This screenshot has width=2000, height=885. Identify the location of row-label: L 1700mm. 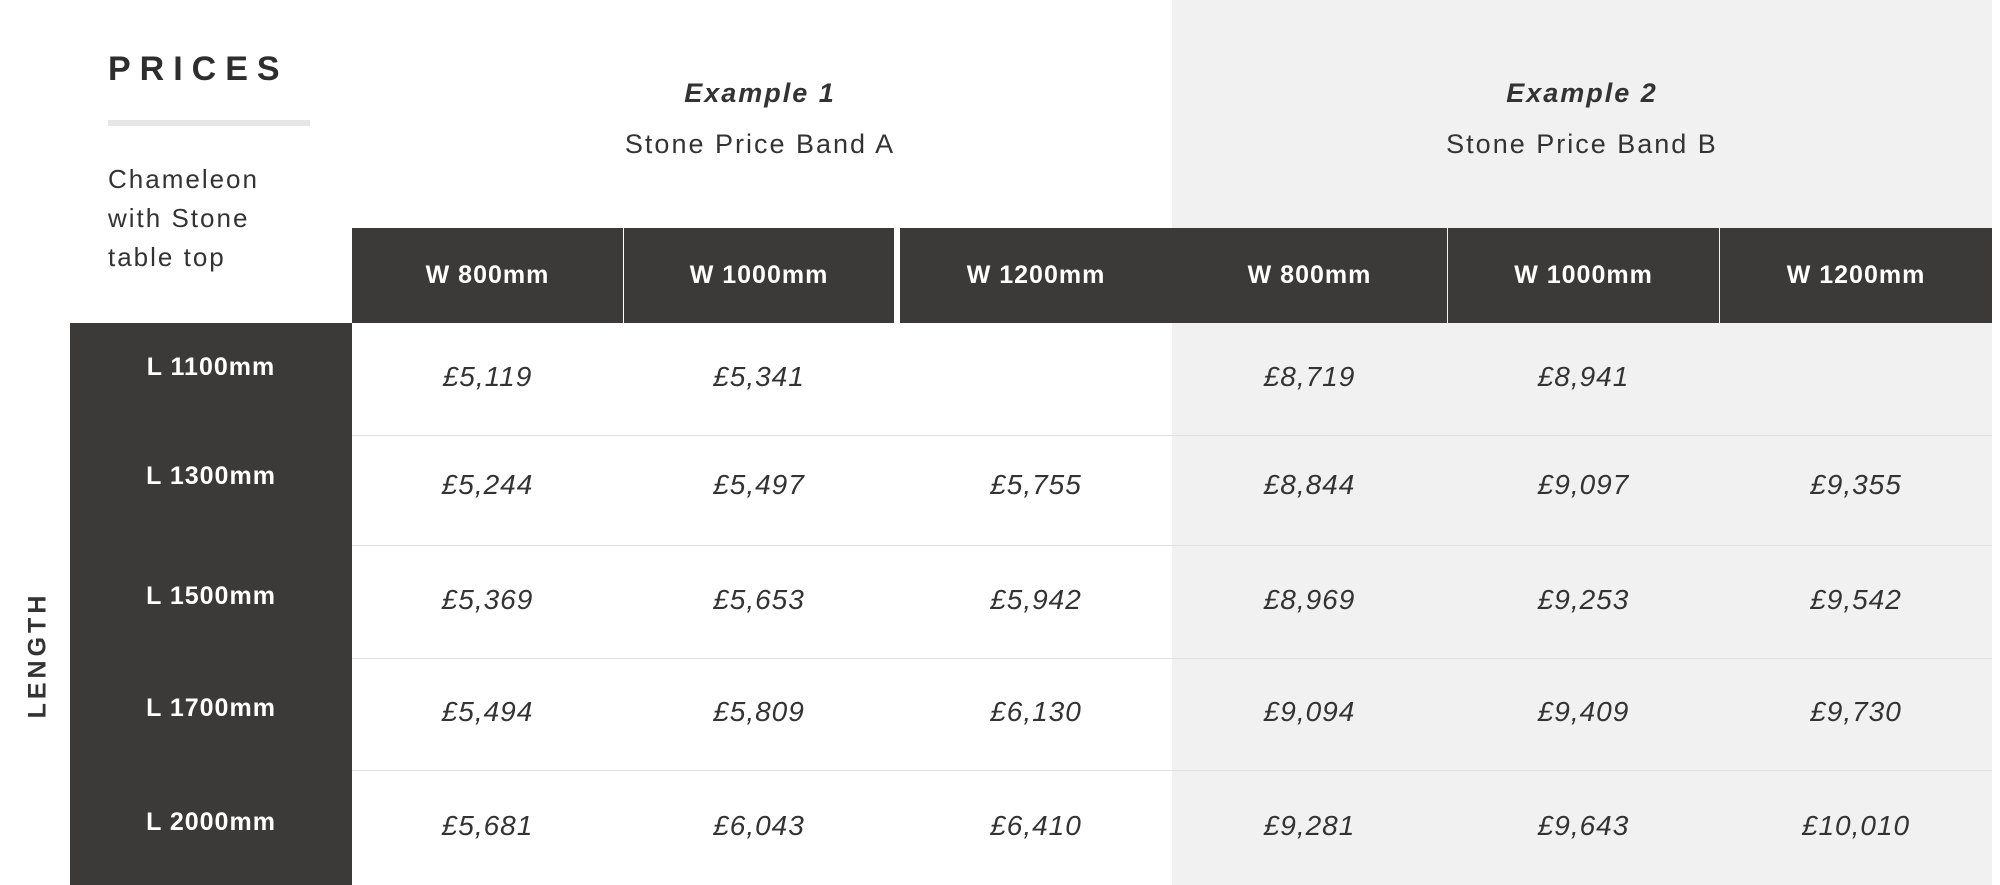
(211, 708).